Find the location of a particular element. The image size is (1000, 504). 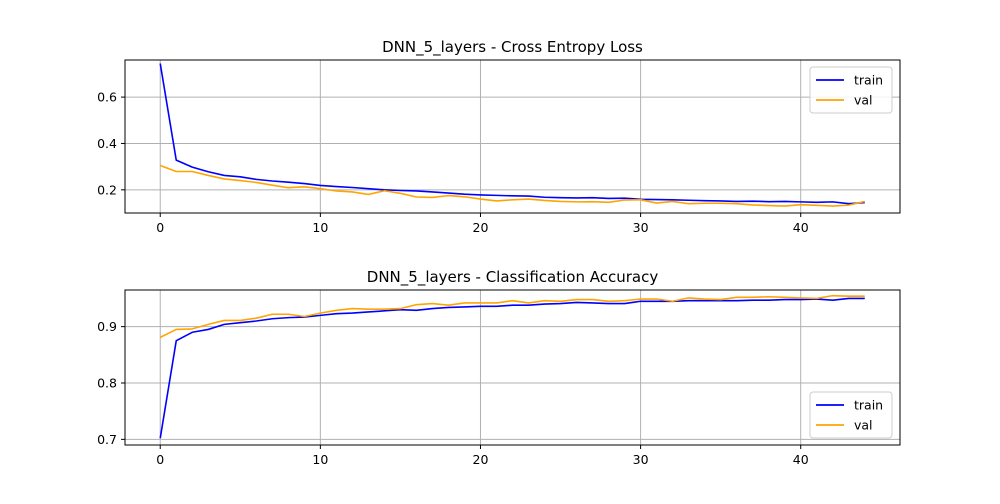

loss-x-tick-label: 10 is located at coordinates (320, 227).